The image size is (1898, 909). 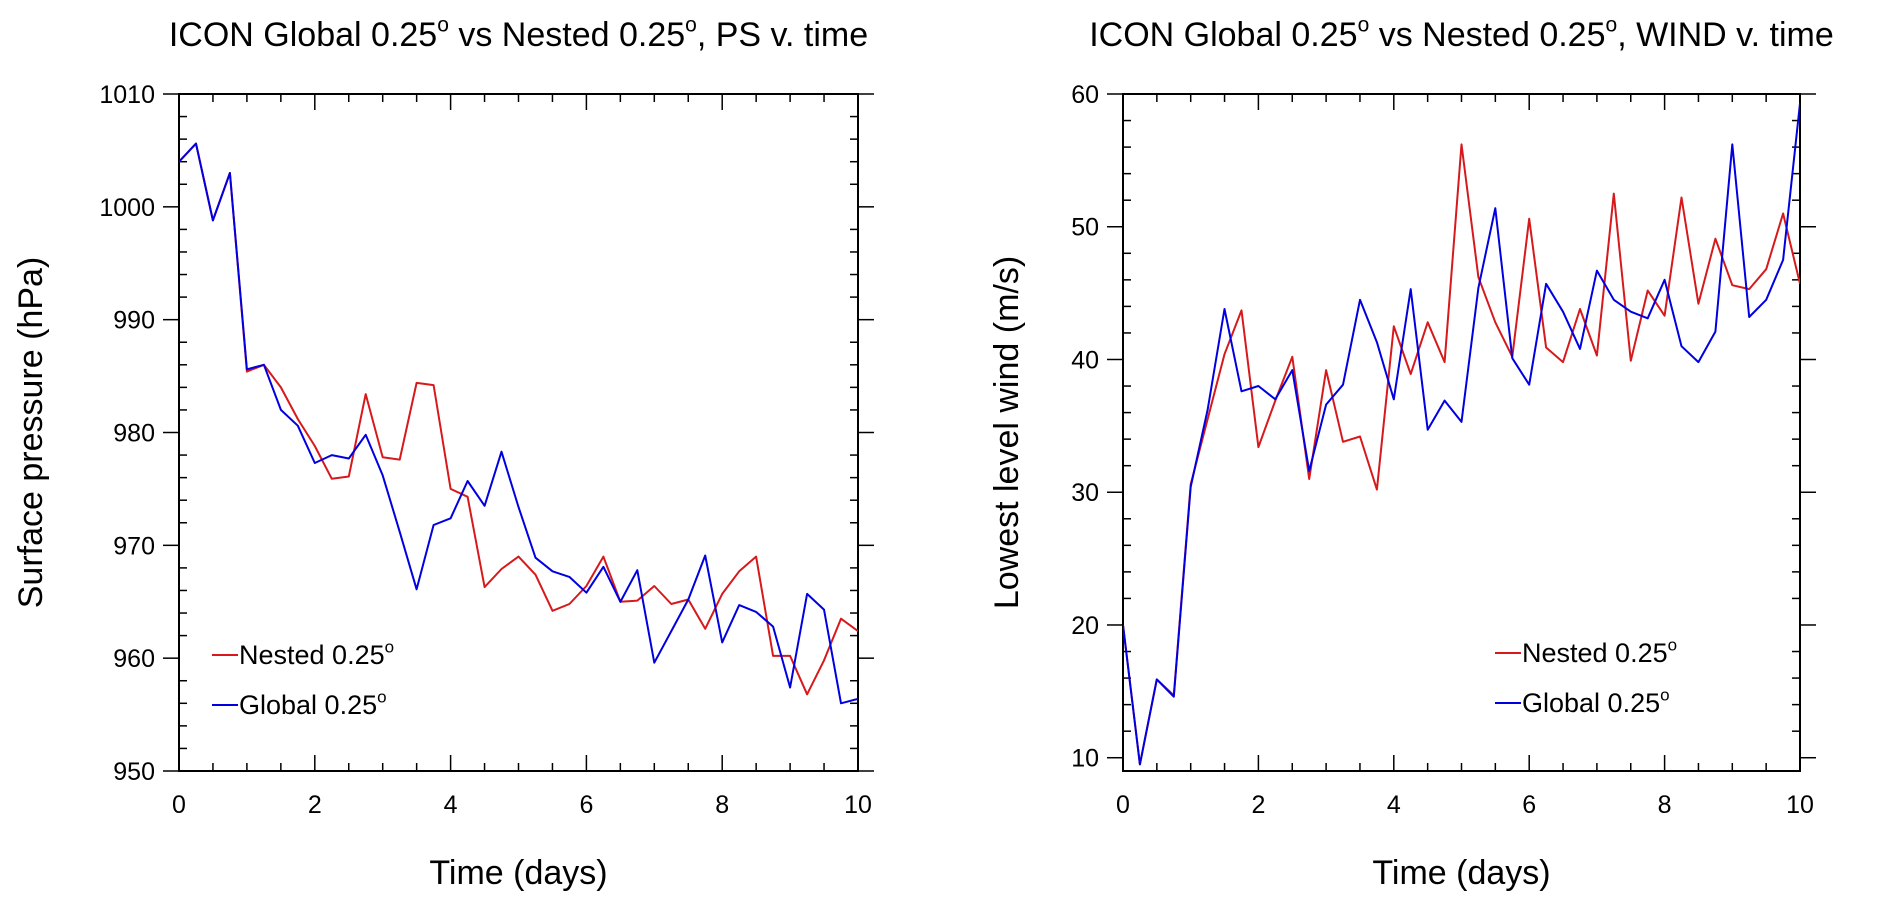 I want to click on y-tick-label: 40, so click(x=1085, y=360).